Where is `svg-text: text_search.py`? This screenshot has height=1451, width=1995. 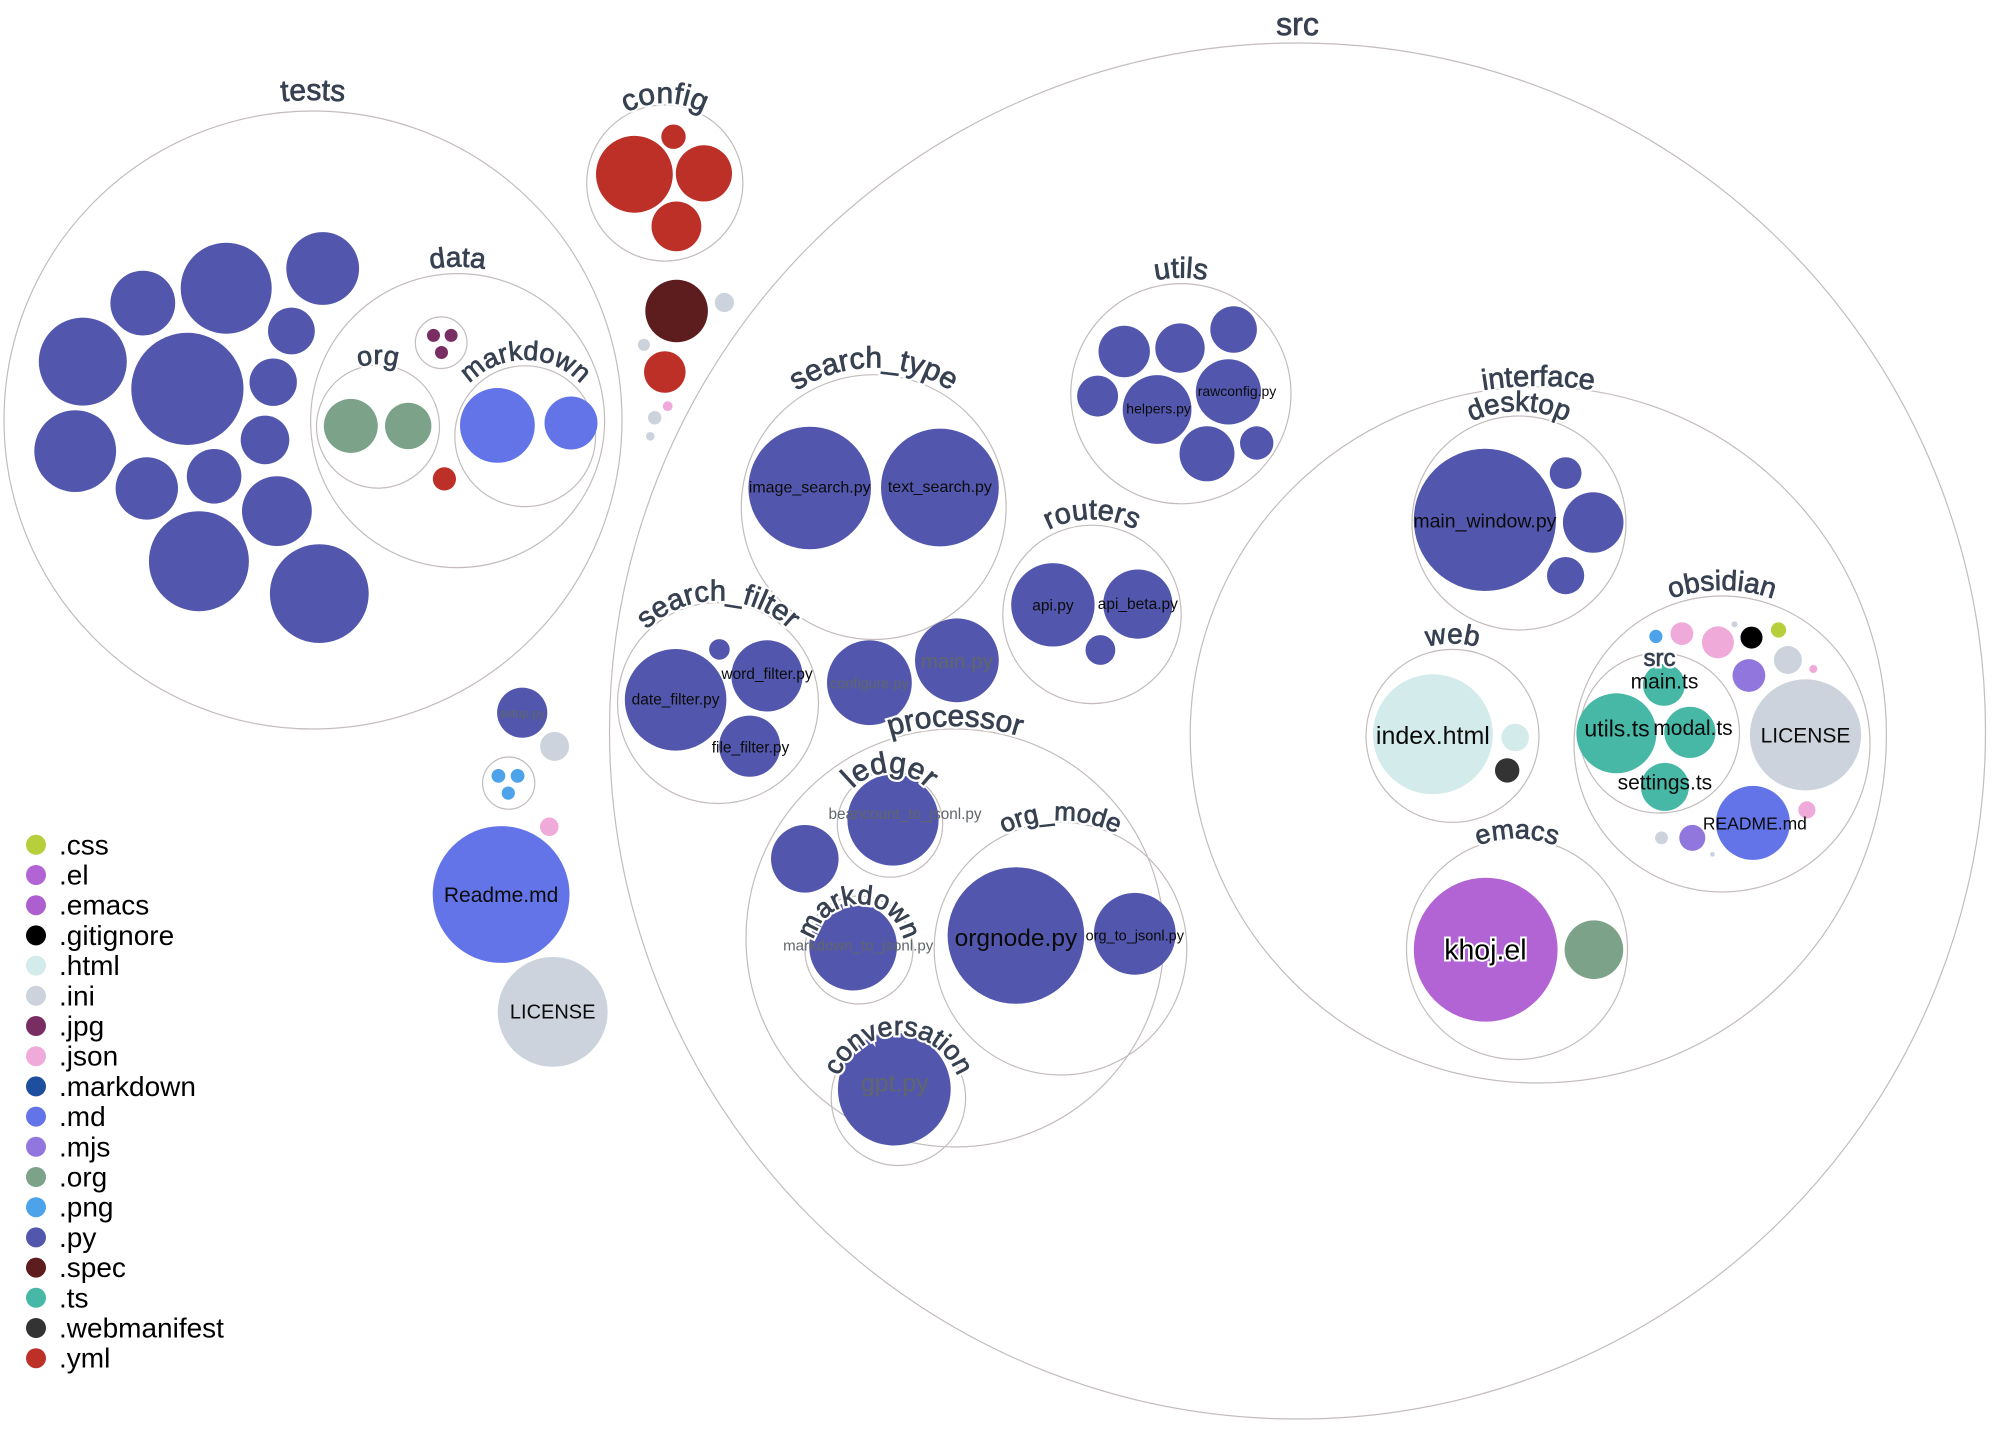
svg-text: text_search.py is located at coordinates (940, 487).